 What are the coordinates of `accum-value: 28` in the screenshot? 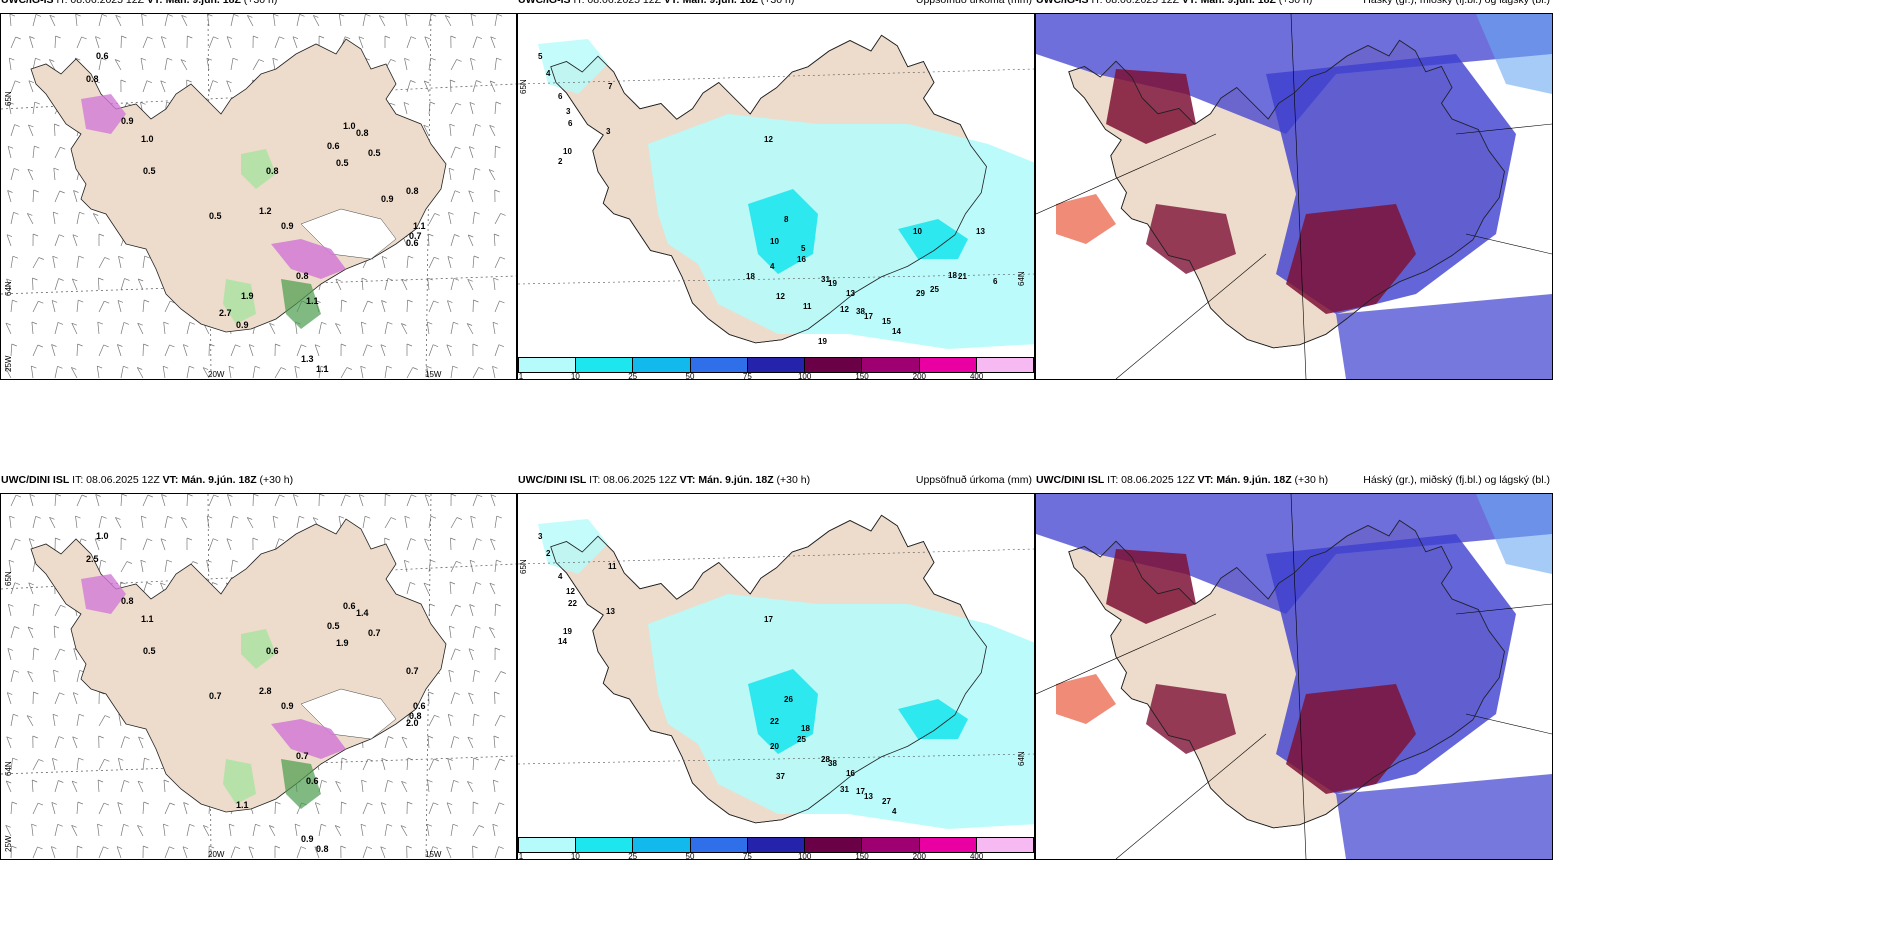 It's located at (825, 759).